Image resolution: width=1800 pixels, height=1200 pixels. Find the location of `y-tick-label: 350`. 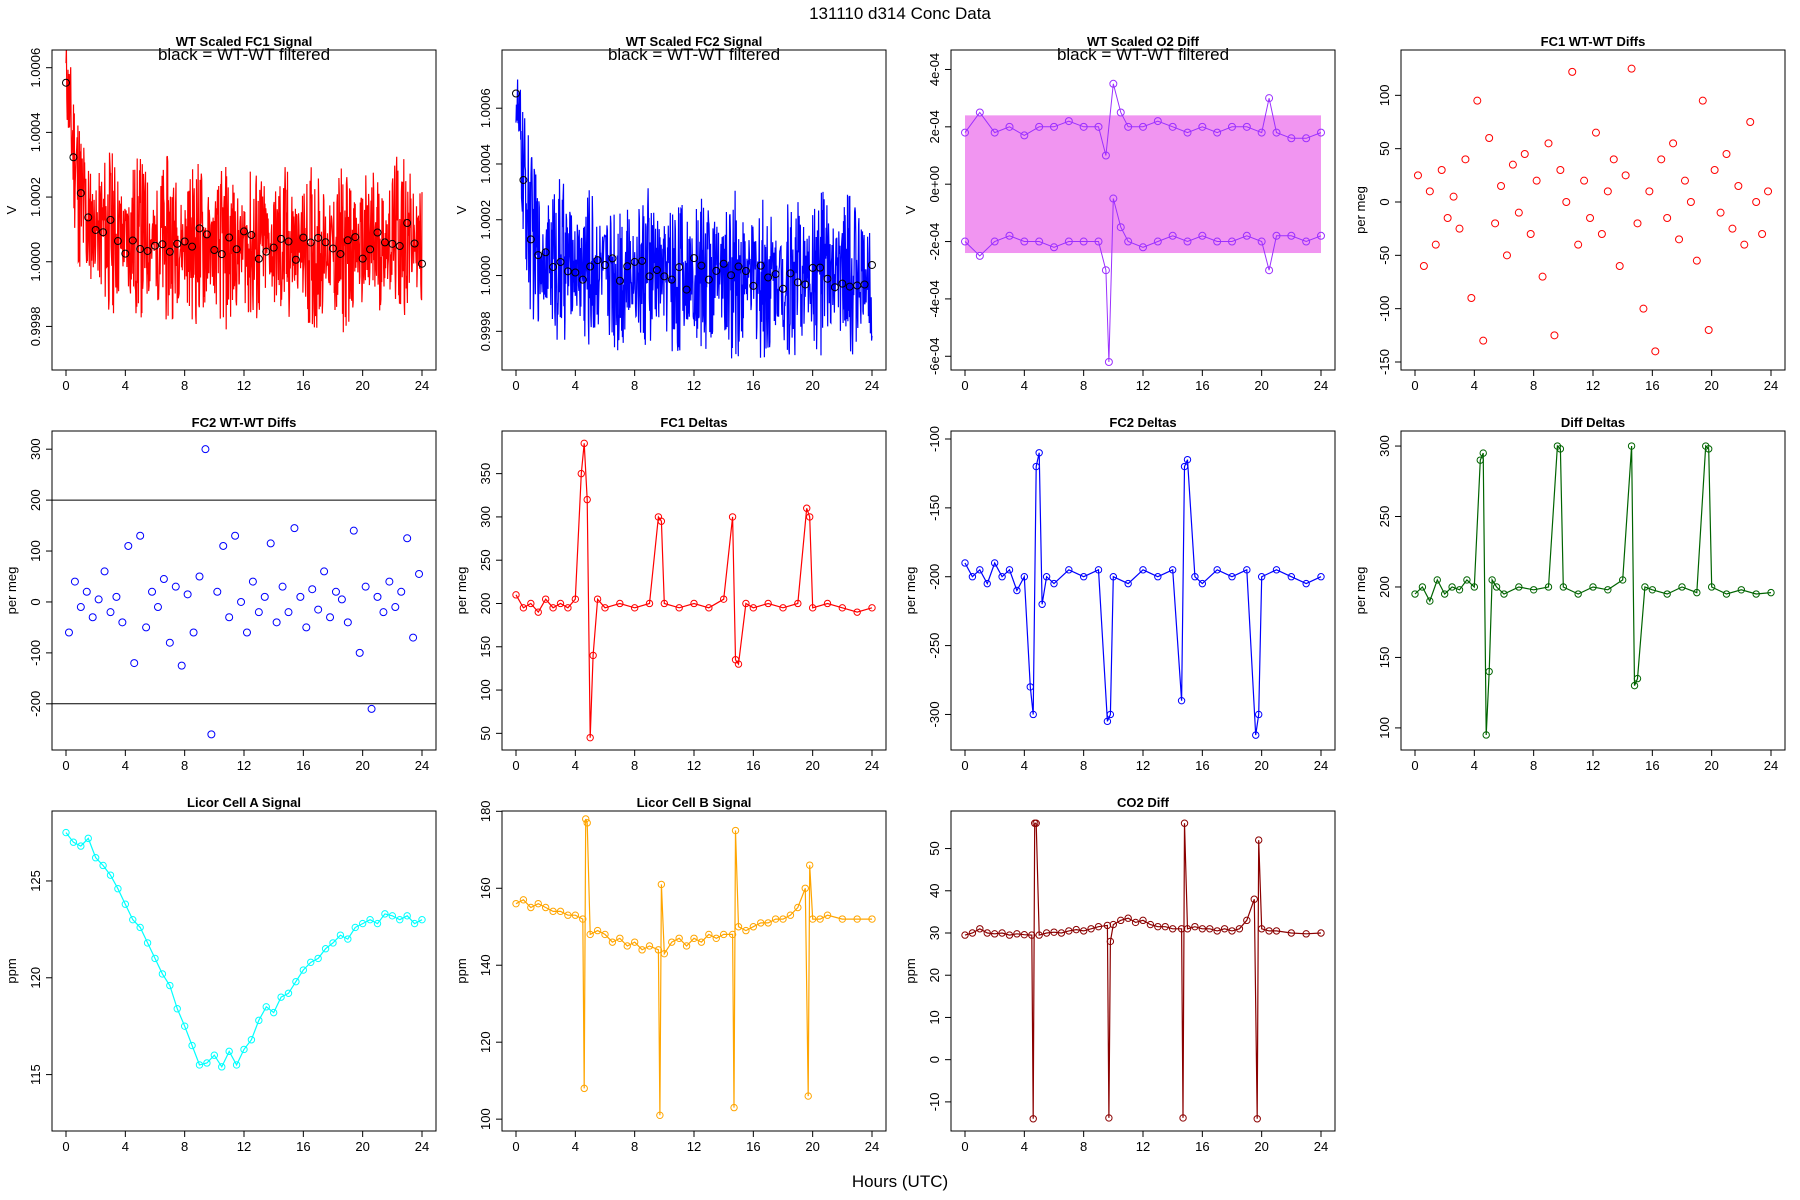

y-tick-label: 350 is located at coordinates (485, 474).